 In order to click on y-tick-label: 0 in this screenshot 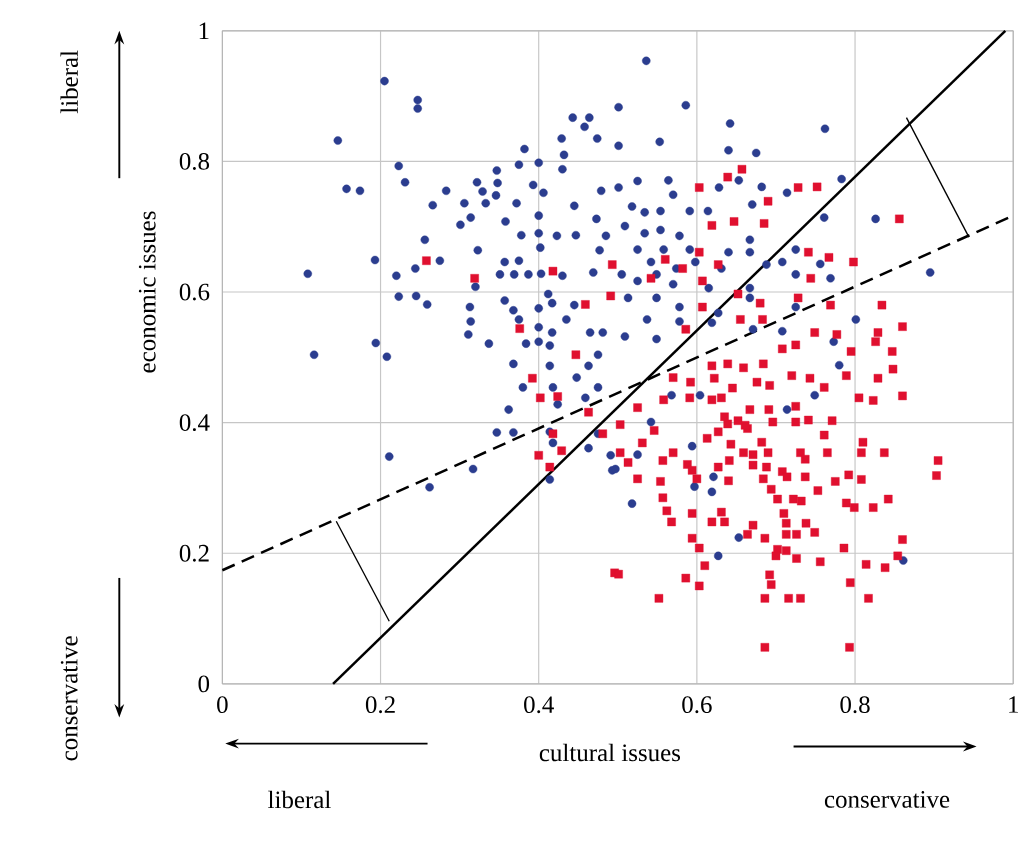, I will do `click(204, 684)`.